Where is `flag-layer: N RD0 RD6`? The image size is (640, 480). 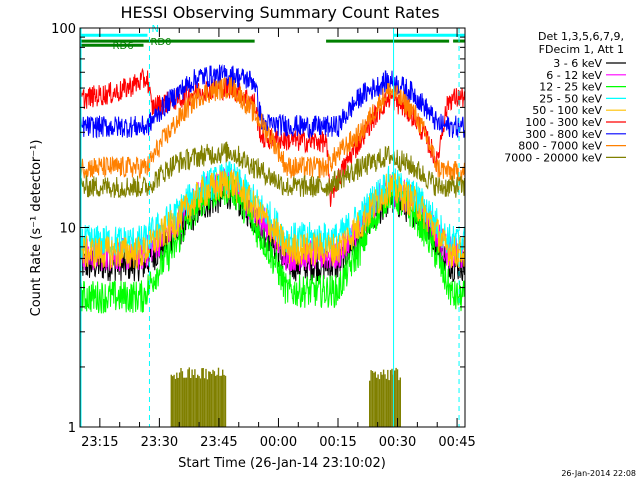
flag-layer: N RD0 RD6 is located at coordinates (272, 38).